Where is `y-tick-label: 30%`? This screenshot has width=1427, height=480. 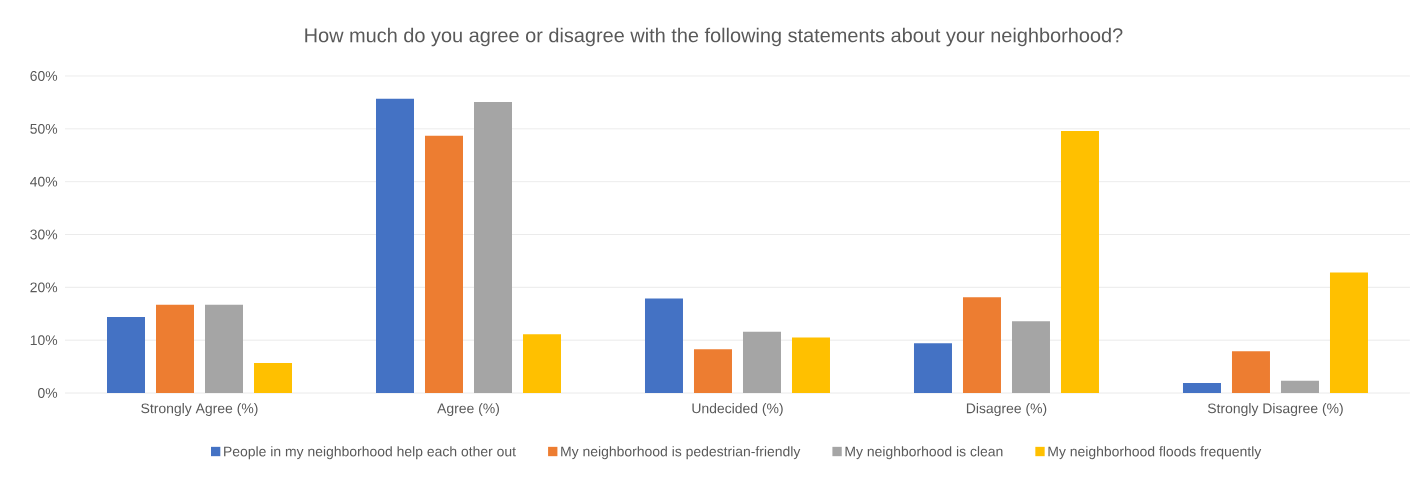
y-tick-label: 30% is located at coordinates (44, 234).